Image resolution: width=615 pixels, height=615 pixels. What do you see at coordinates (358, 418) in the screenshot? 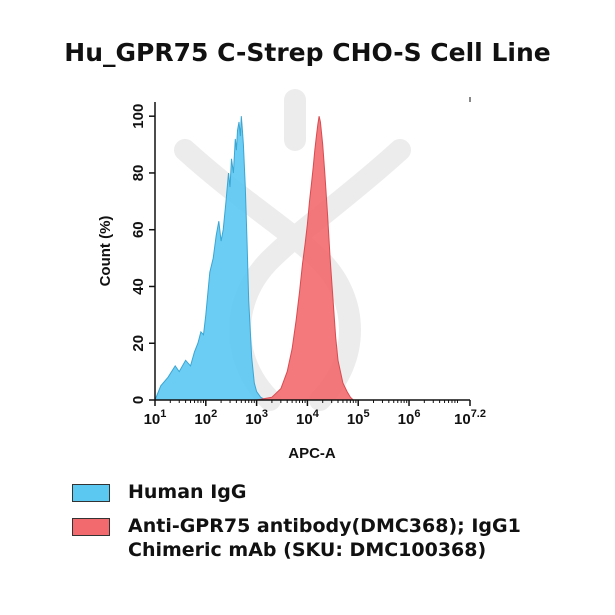
I see `x-tick-label: 10⁵` at bounding box center [358, 418].